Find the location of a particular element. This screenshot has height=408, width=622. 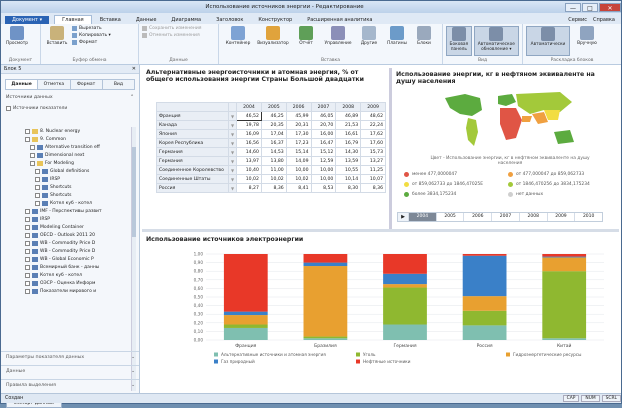

auto-layout-button: Автоматически is located at coordinates (548, 41).